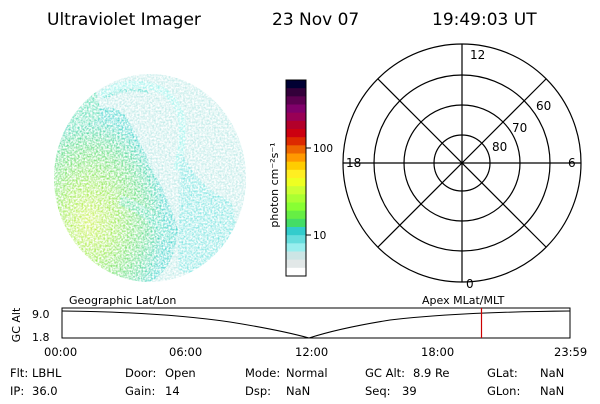 The image size is (600, 404). I want to click on lat-label-80: 80, so click(499, 147).